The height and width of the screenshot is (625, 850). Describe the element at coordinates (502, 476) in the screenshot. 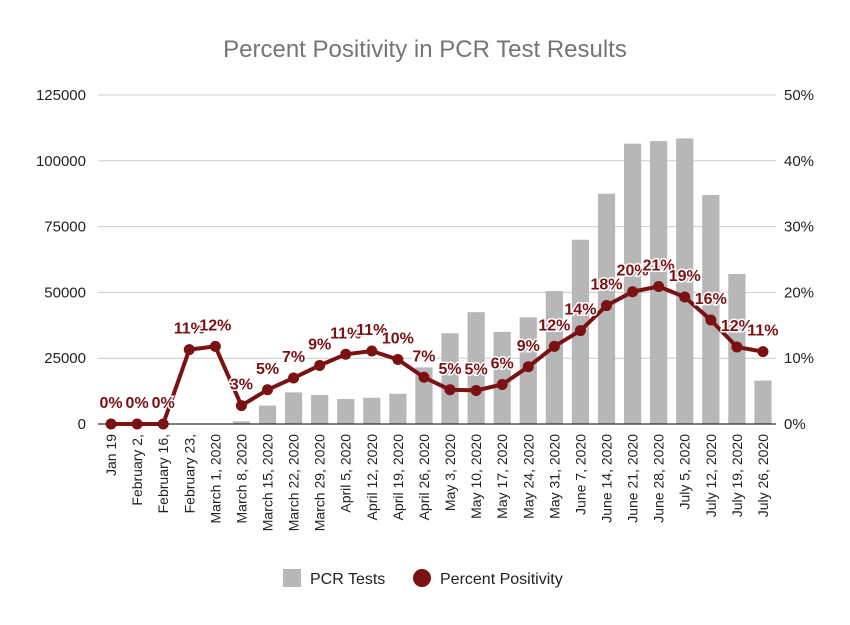

I see `x-tick-label: May 17, 2020` at that location.